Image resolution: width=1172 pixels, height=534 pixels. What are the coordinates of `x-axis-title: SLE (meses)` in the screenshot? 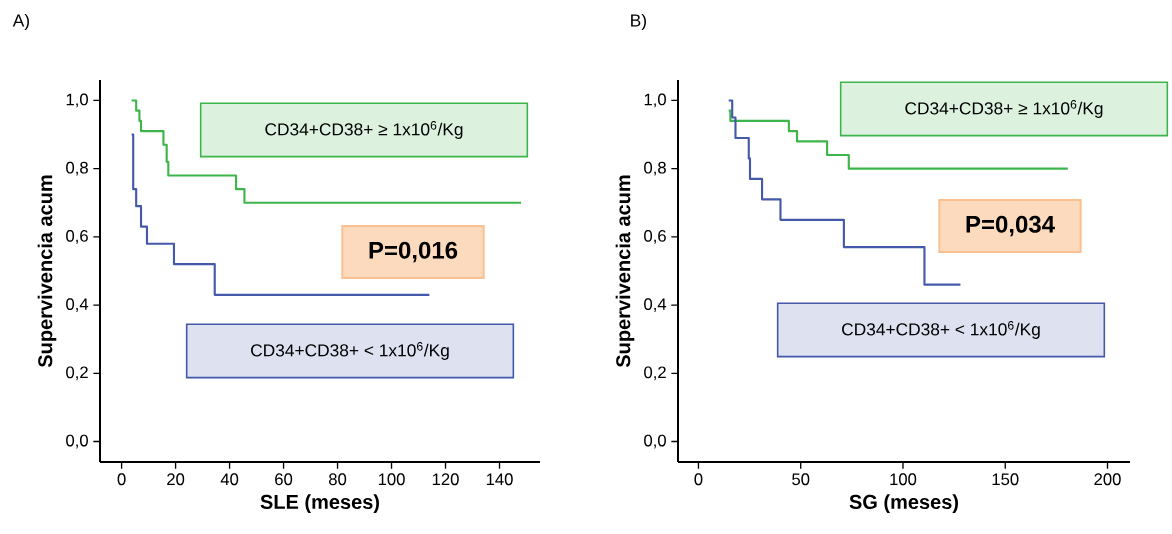 It's located at (320, 503).